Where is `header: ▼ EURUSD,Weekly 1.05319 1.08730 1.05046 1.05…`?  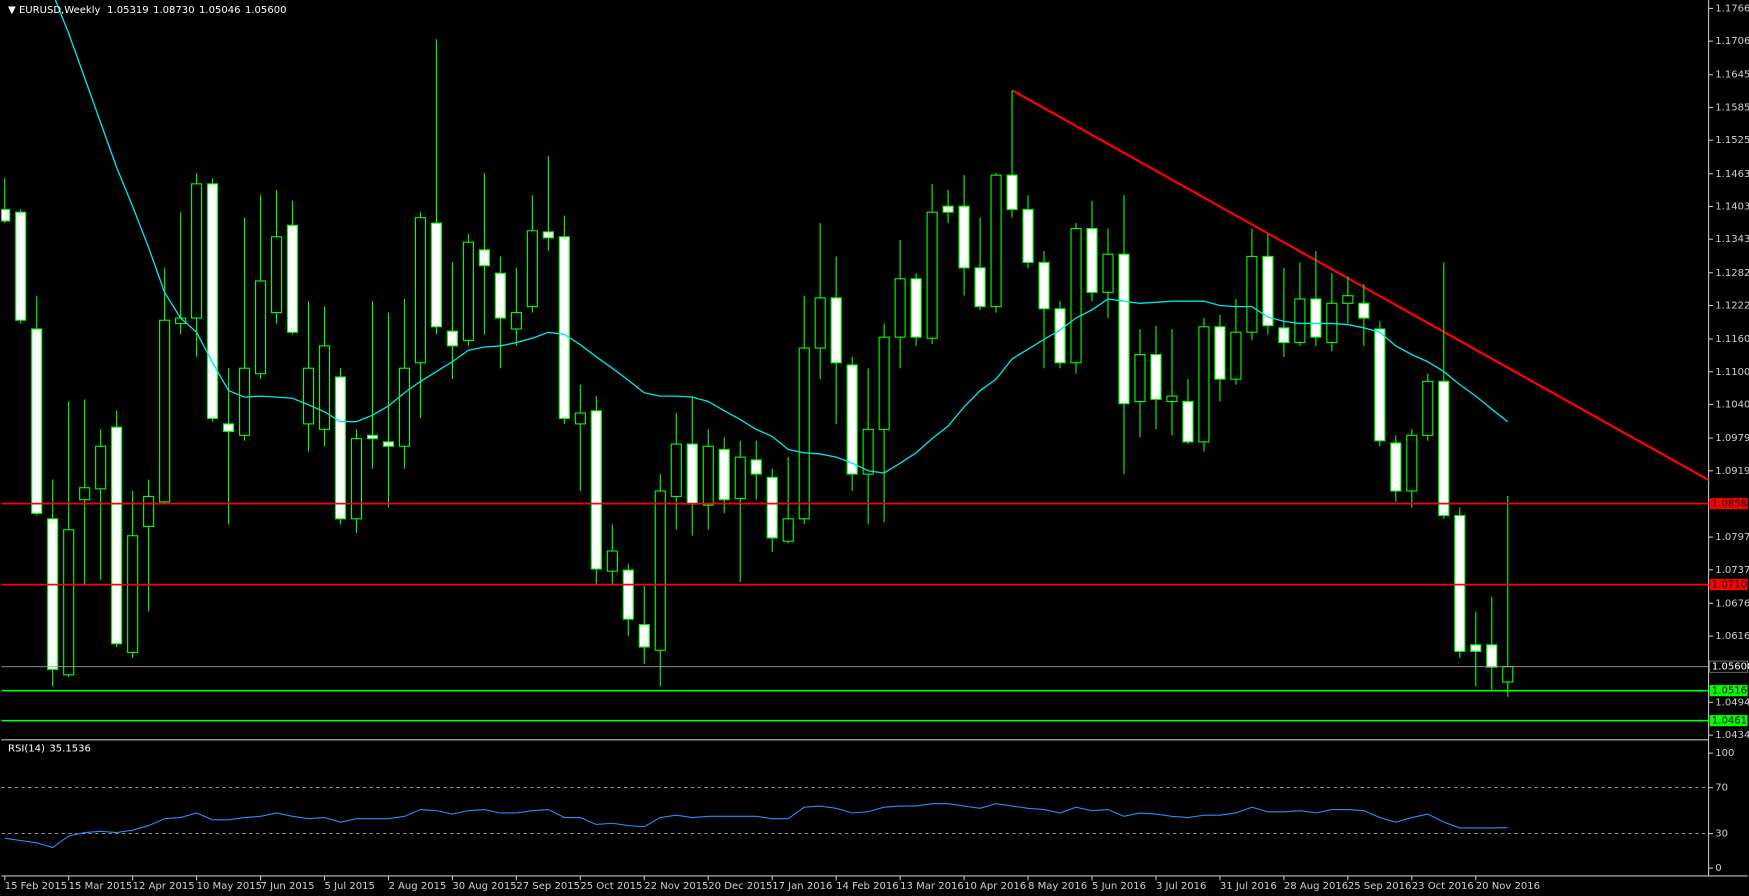 header: ▼ EURUSD,Weekly 1.05319 1.08730 1.05046 1.05… is located at coordinates (147, 10).